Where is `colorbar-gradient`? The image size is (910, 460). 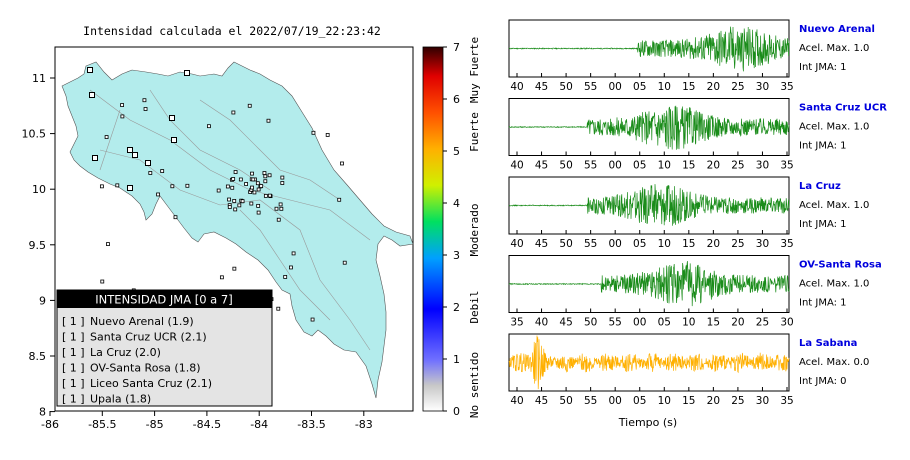
colorbar-gradient is located at coordinates (433, 229).